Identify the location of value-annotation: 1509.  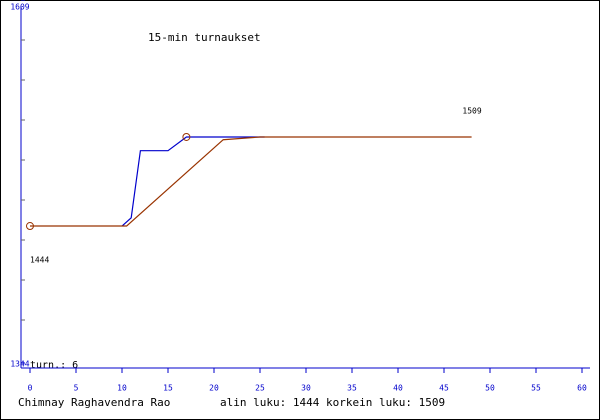
(471, 110).